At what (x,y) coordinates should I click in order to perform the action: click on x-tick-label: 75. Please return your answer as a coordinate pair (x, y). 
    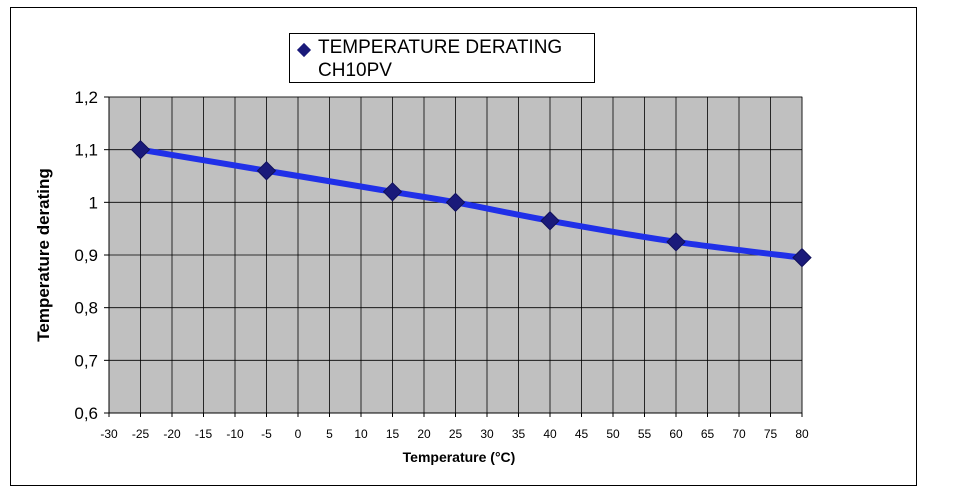
    Looking at the image, I should click on (771, 434).